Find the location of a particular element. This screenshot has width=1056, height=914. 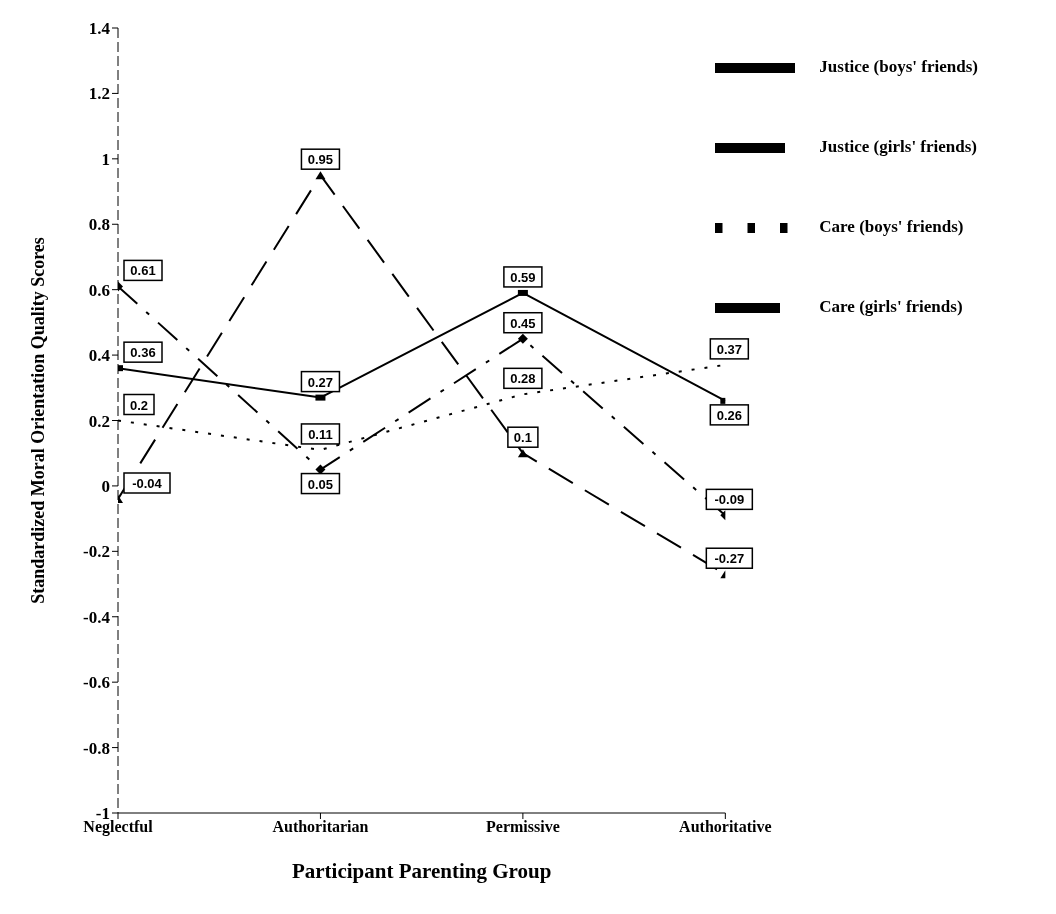

data-label: 0.61 is located at coordinates (143, 271).